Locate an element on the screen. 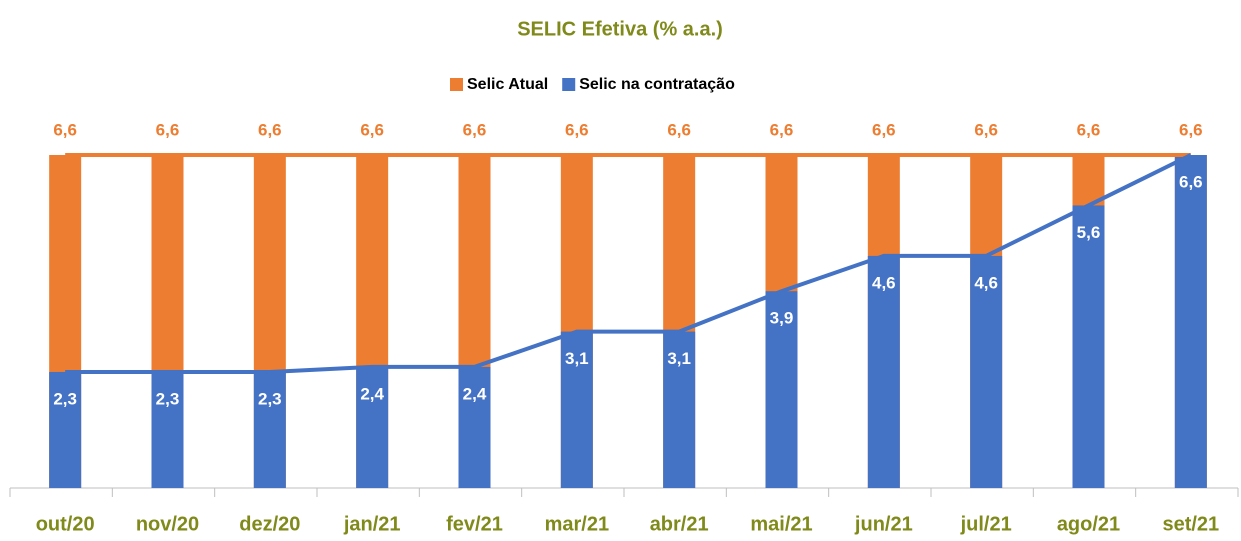 This screenshot has width=1241, height=541. chart-title: SELIC Efetiva (% a.a.) is located at coordinates (620, 29).